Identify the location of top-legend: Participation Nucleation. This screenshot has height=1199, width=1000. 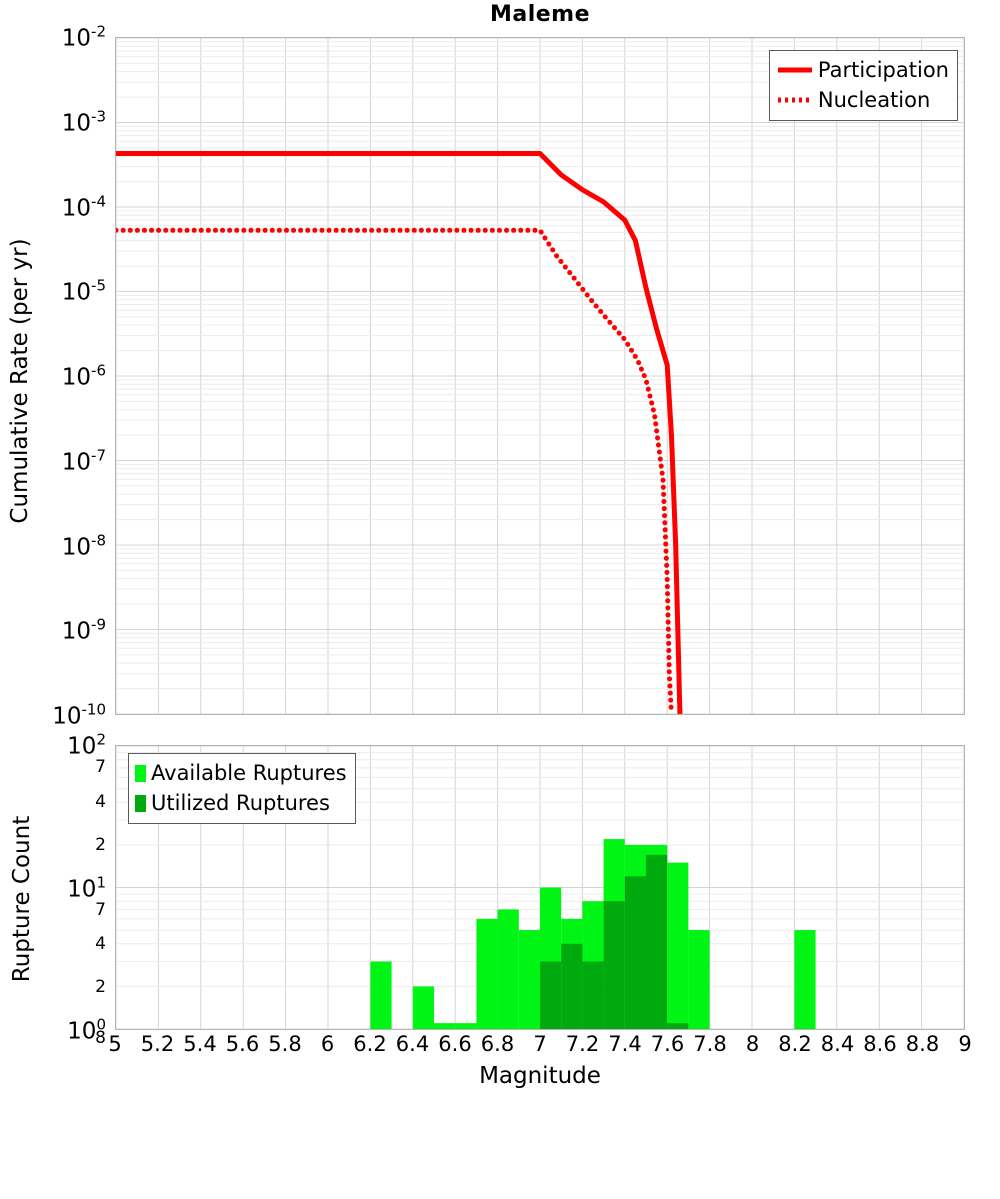
(863, 85).